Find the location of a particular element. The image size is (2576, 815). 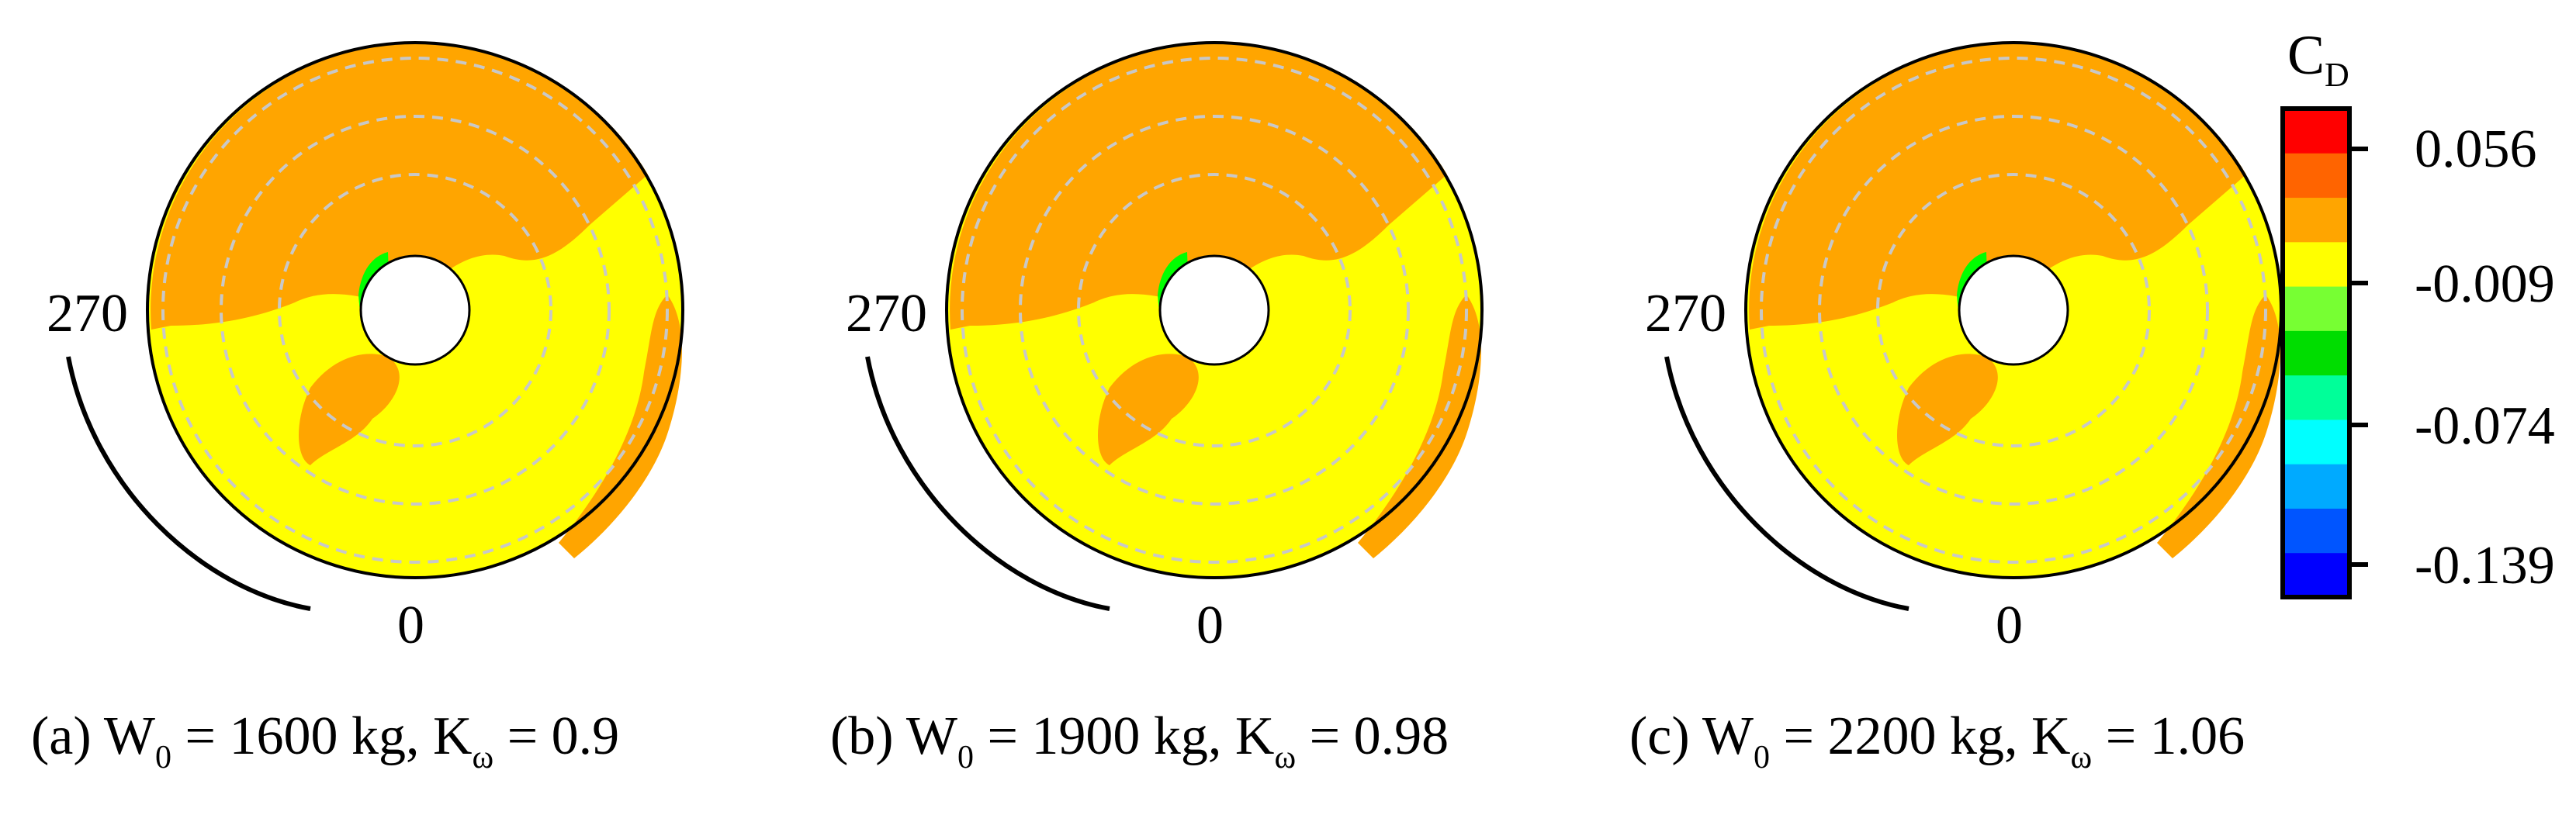

colorbar-tick-label: -0.139 is located at coordinates (2485, 566).